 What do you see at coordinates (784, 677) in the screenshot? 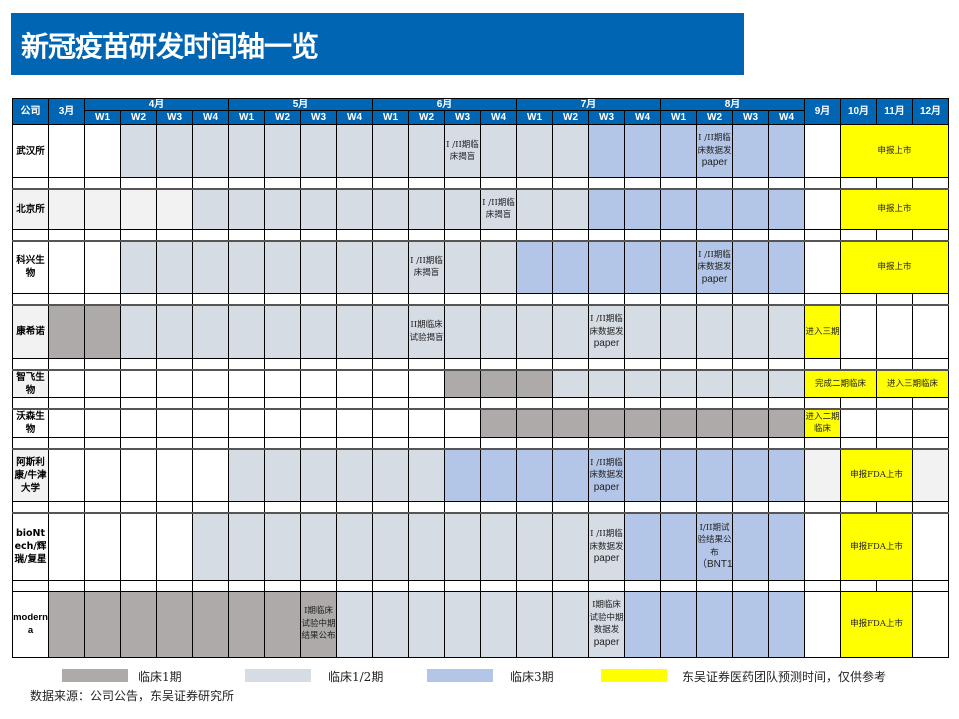
I see `legend-label: 东吴证券医药团队预测时间，仅供参考` at bounding box center [784, 677].